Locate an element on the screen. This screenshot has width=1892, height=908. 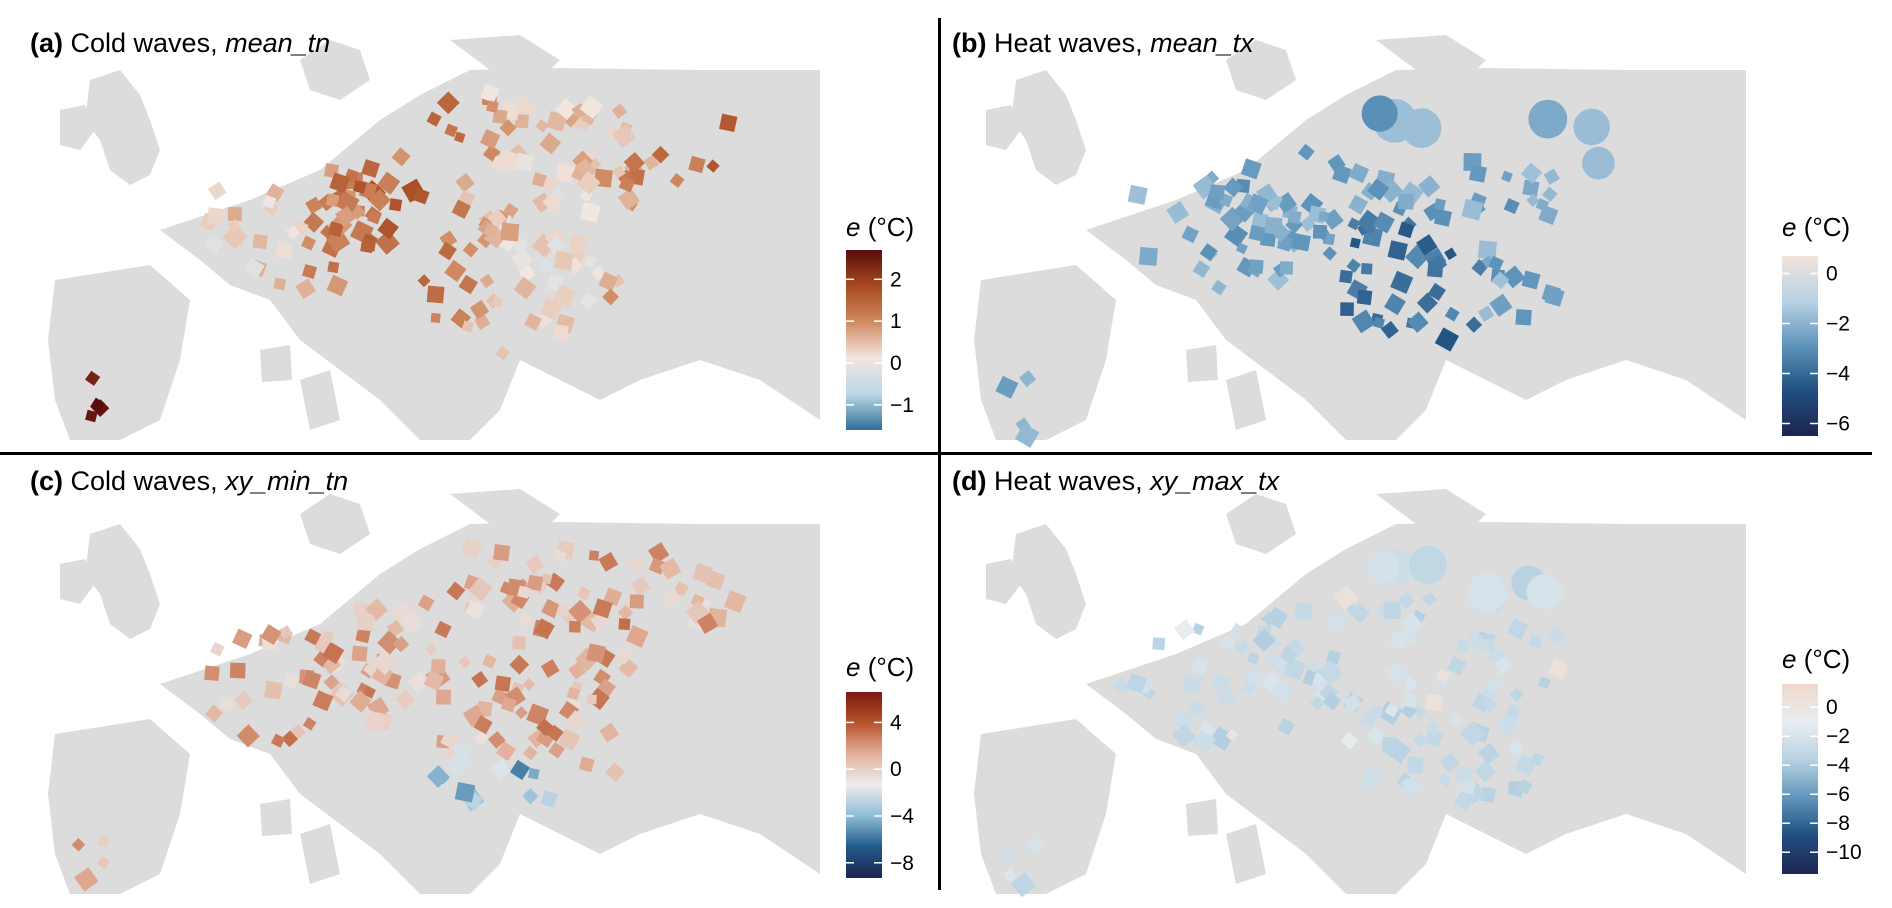
regions is located at coordinates (409, 714).